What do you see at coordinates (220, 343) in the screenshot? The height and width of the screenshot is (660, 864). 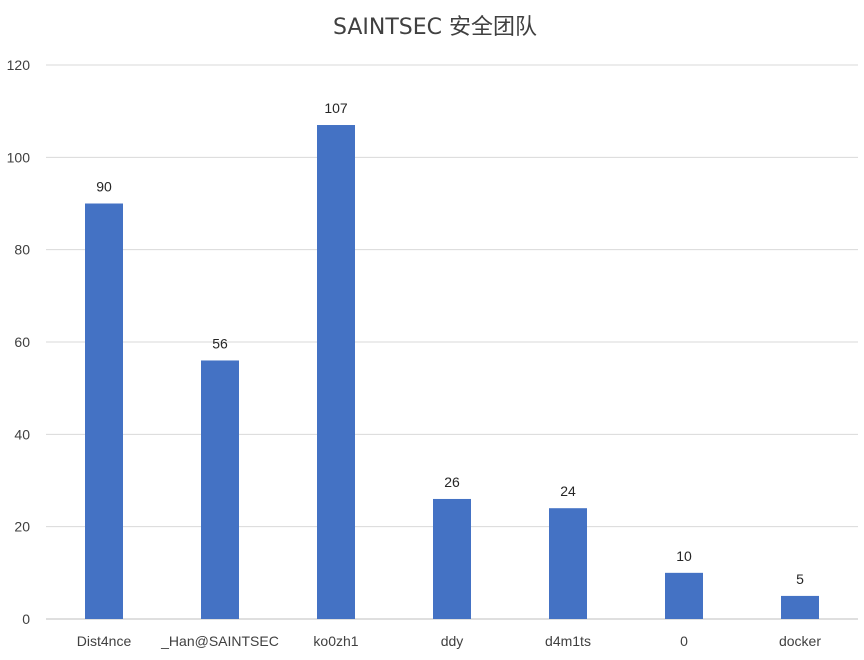 I see `data-label: 56` at bounding box center [220, 343].